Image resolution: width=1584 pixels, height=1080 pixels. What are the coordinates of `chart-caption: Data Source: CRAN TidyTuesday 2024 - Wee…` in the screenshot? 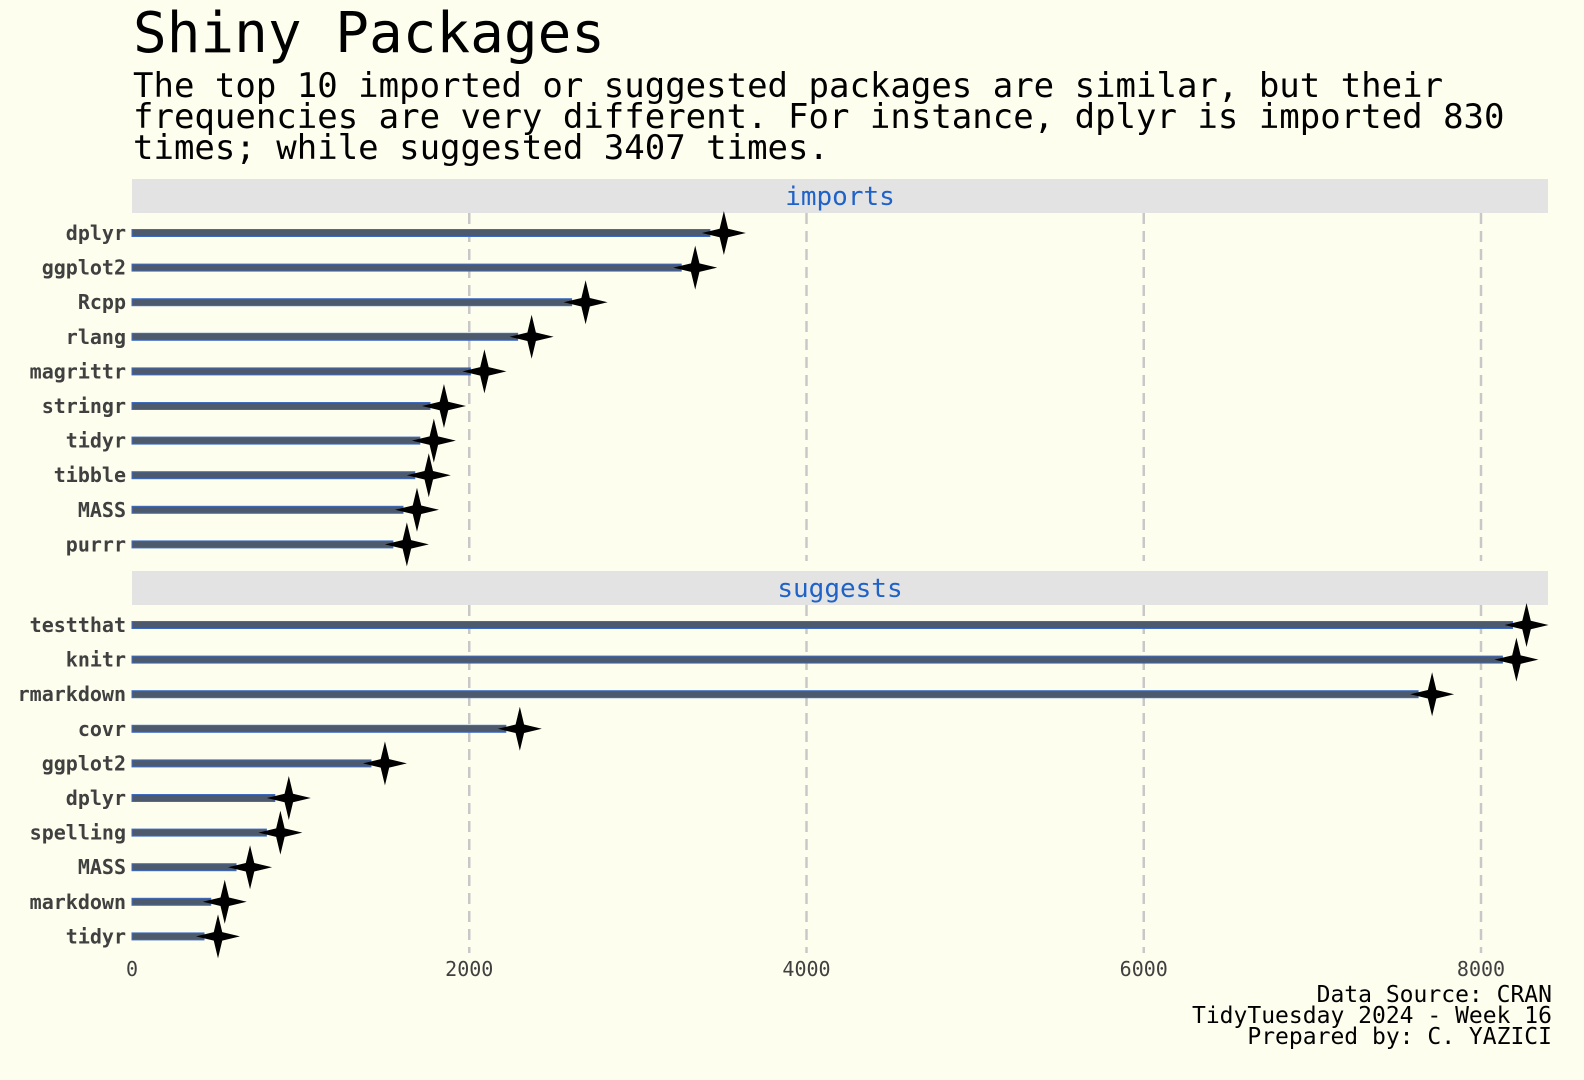 It's located at (1371, 1016).